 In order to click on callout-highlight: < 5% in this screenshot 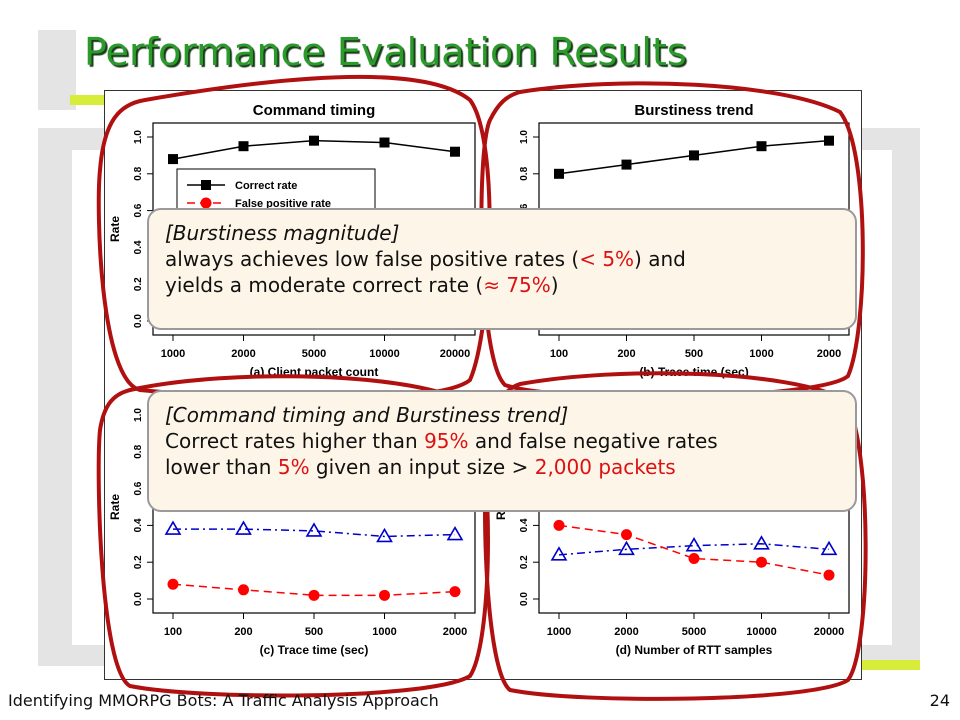, I will do `click(607, 259)`.